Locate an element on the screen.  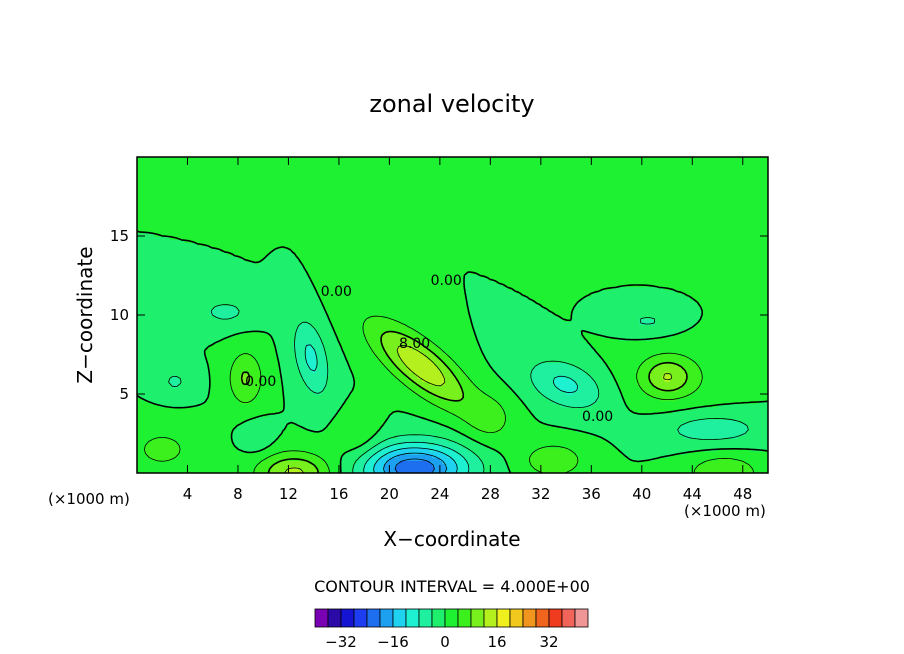
x-tick-label: 32 is located at coordinates (540, 494).